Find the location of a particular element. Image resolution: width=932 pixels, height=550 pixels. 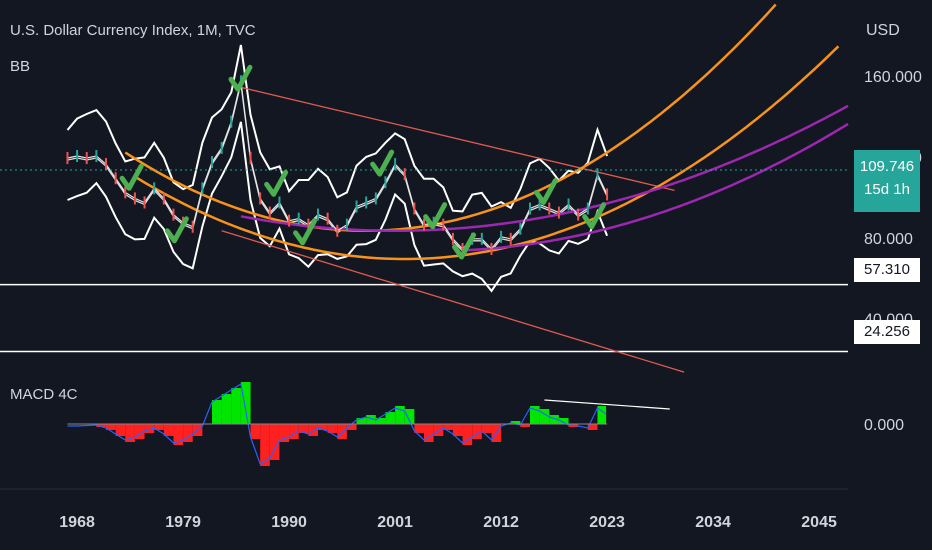

time-axis-tick: 2012 is located at coordinates (501, 522).